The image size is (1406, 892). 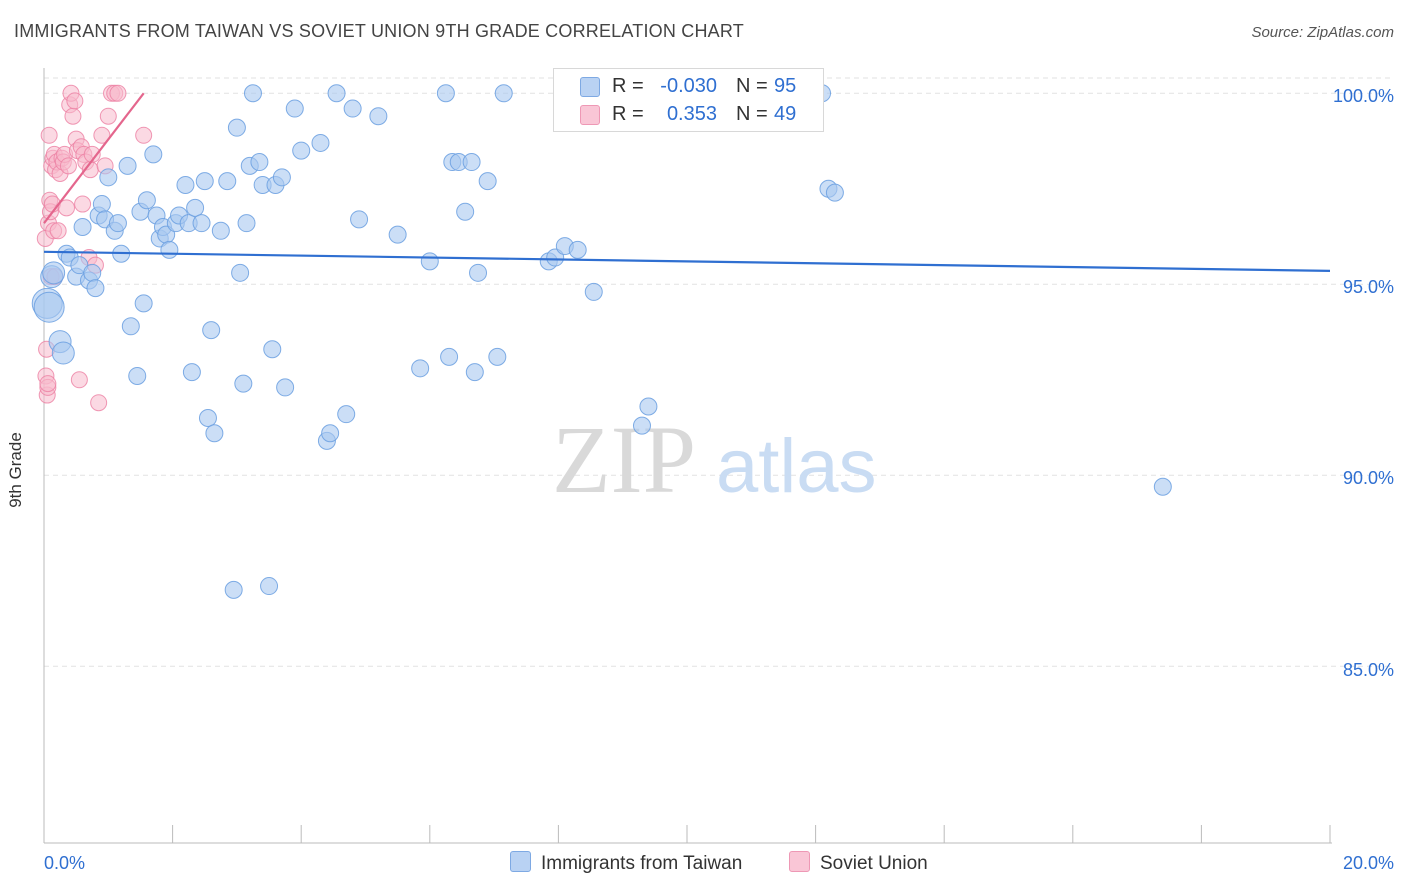 I want to click on source-label: Source: ZipAtlas.com, so click(x=1322, y=32).